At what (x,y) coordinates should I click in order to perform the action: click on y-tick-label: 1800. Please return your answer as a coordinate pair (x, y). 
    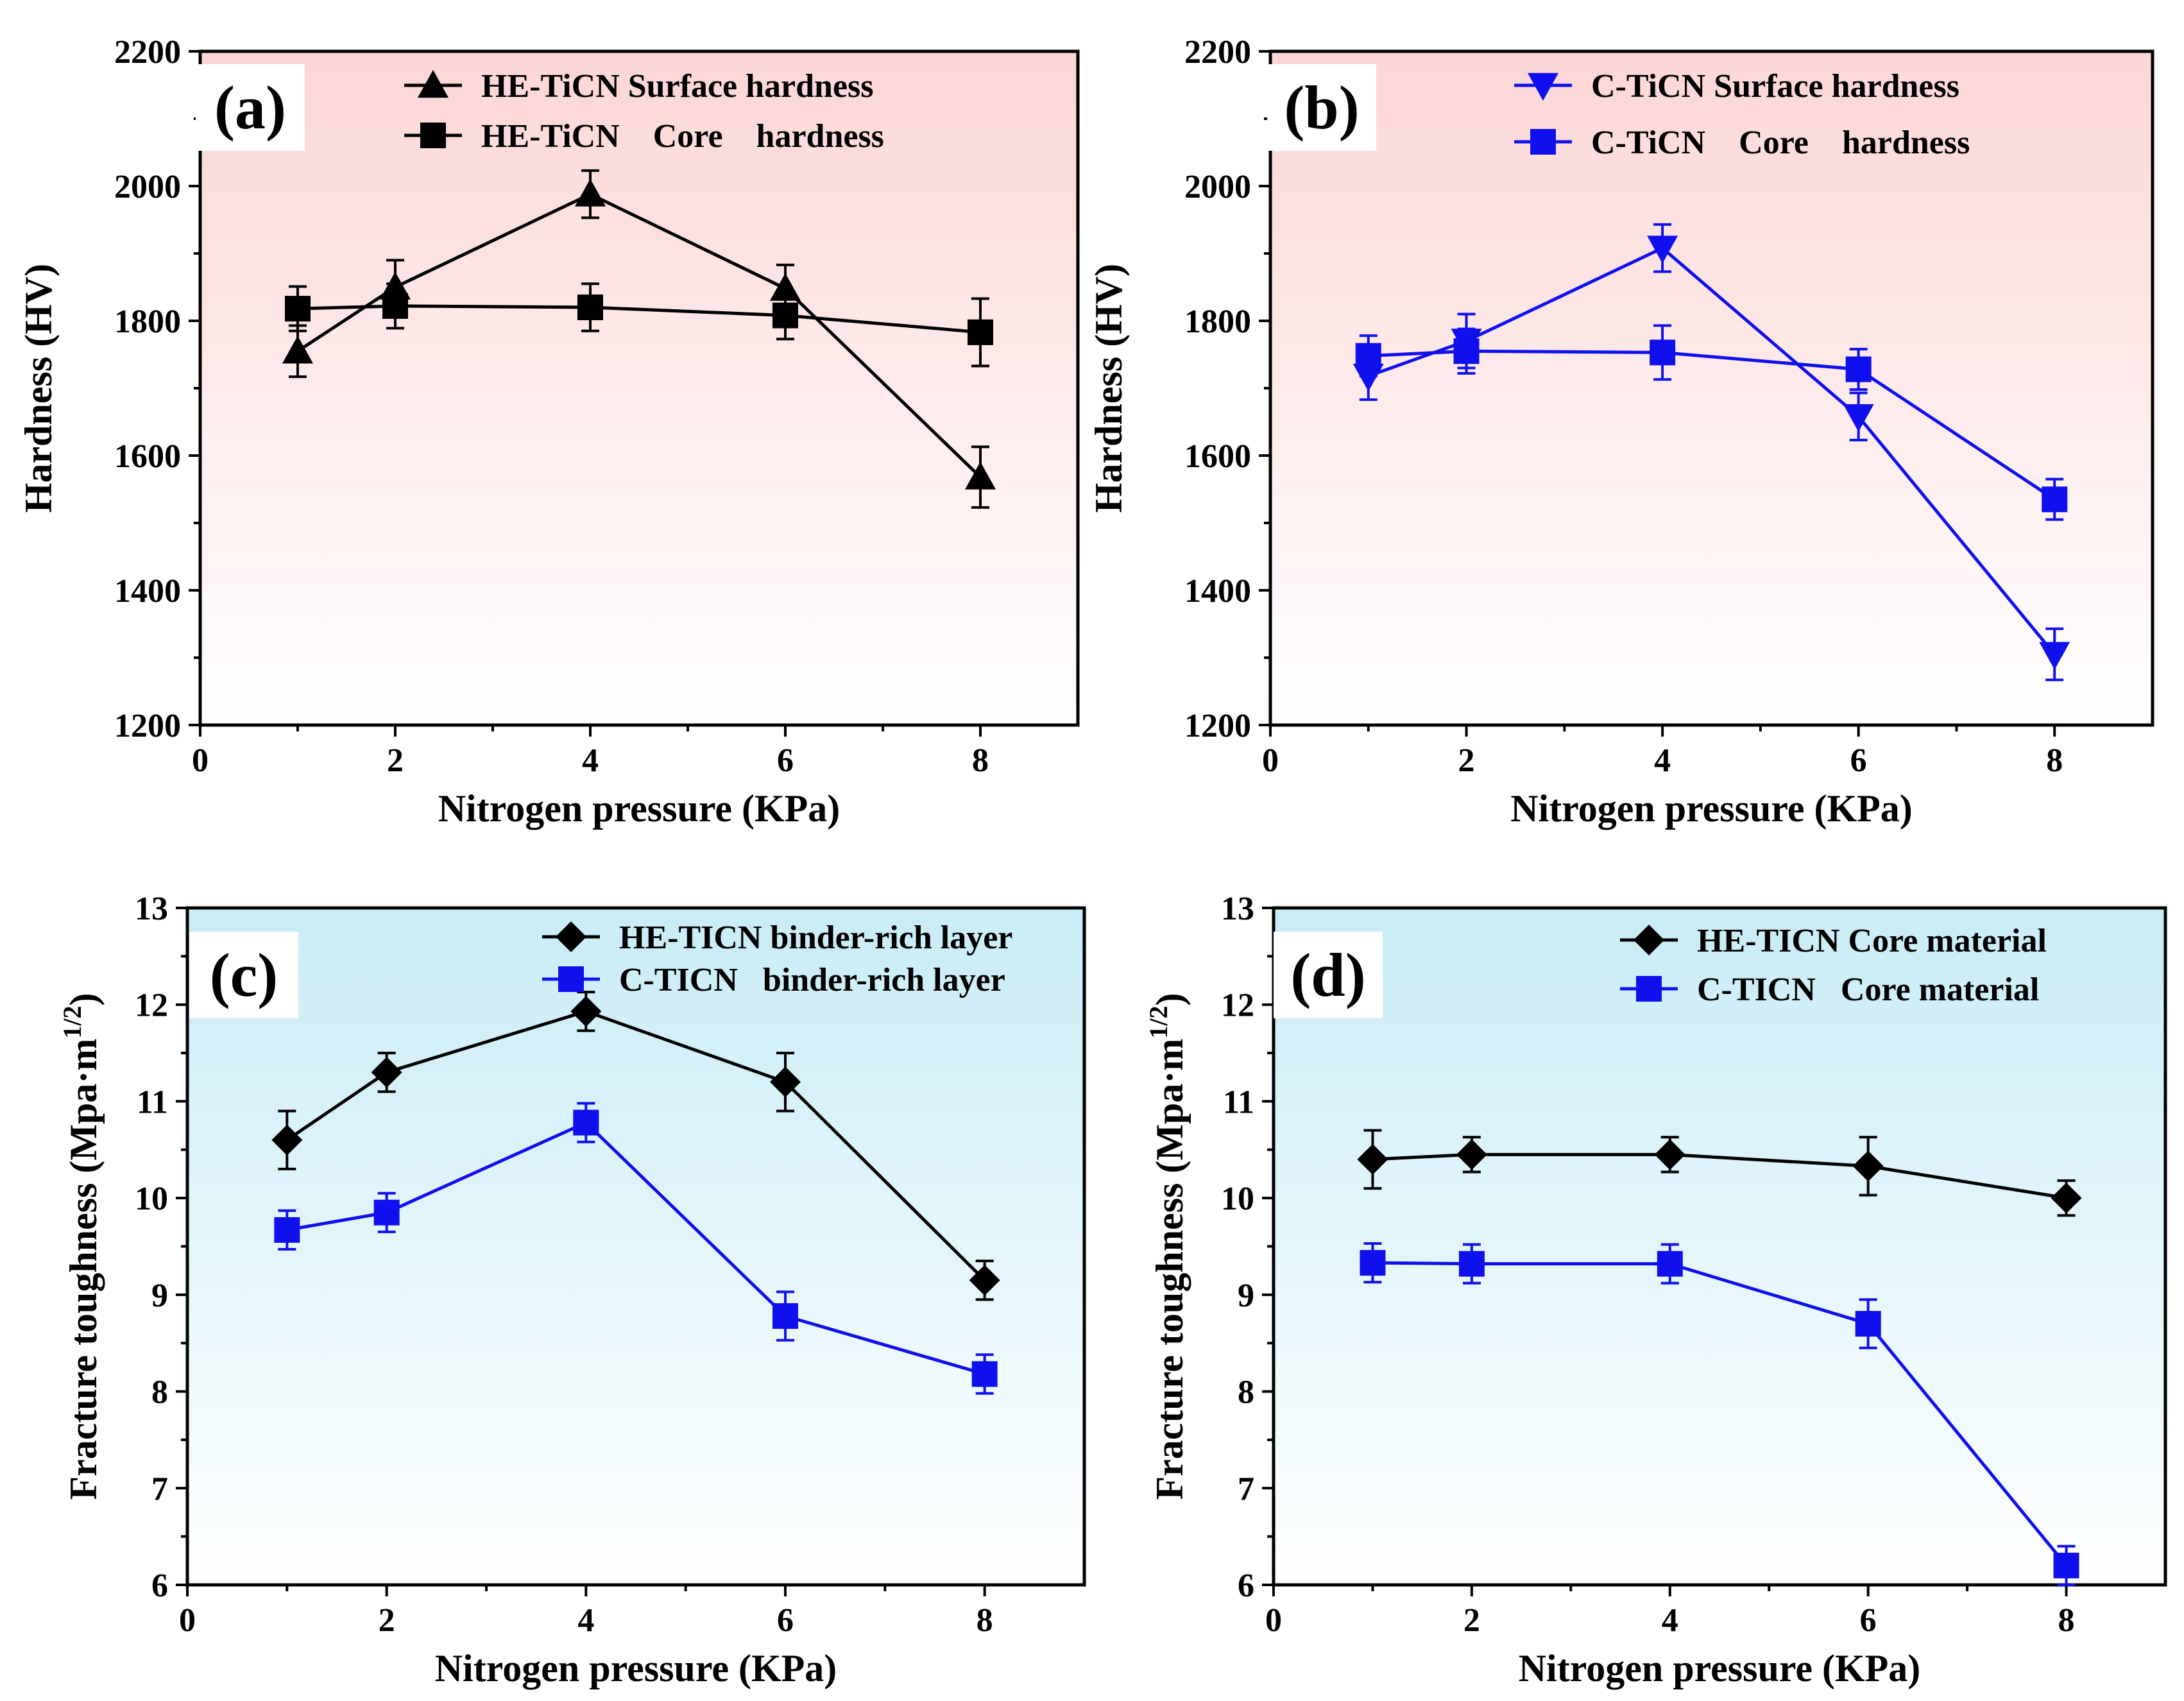
    Looking at the image, I should click on (147, 321).